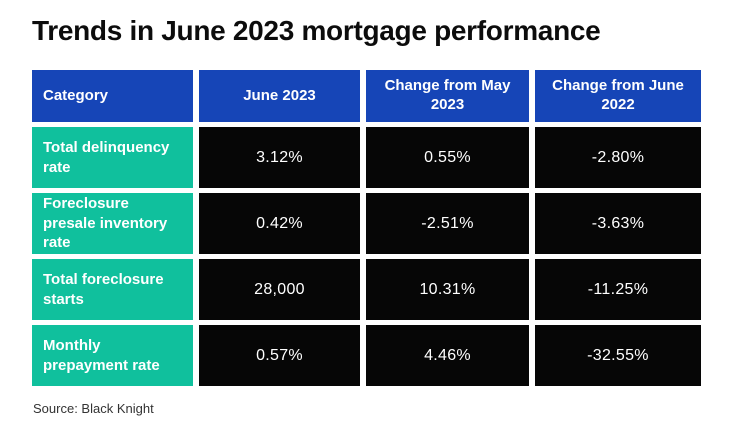 The height and width of the screenshot is (443, 740). I want to click on value-cell: 10.31%, so click(447, 289).